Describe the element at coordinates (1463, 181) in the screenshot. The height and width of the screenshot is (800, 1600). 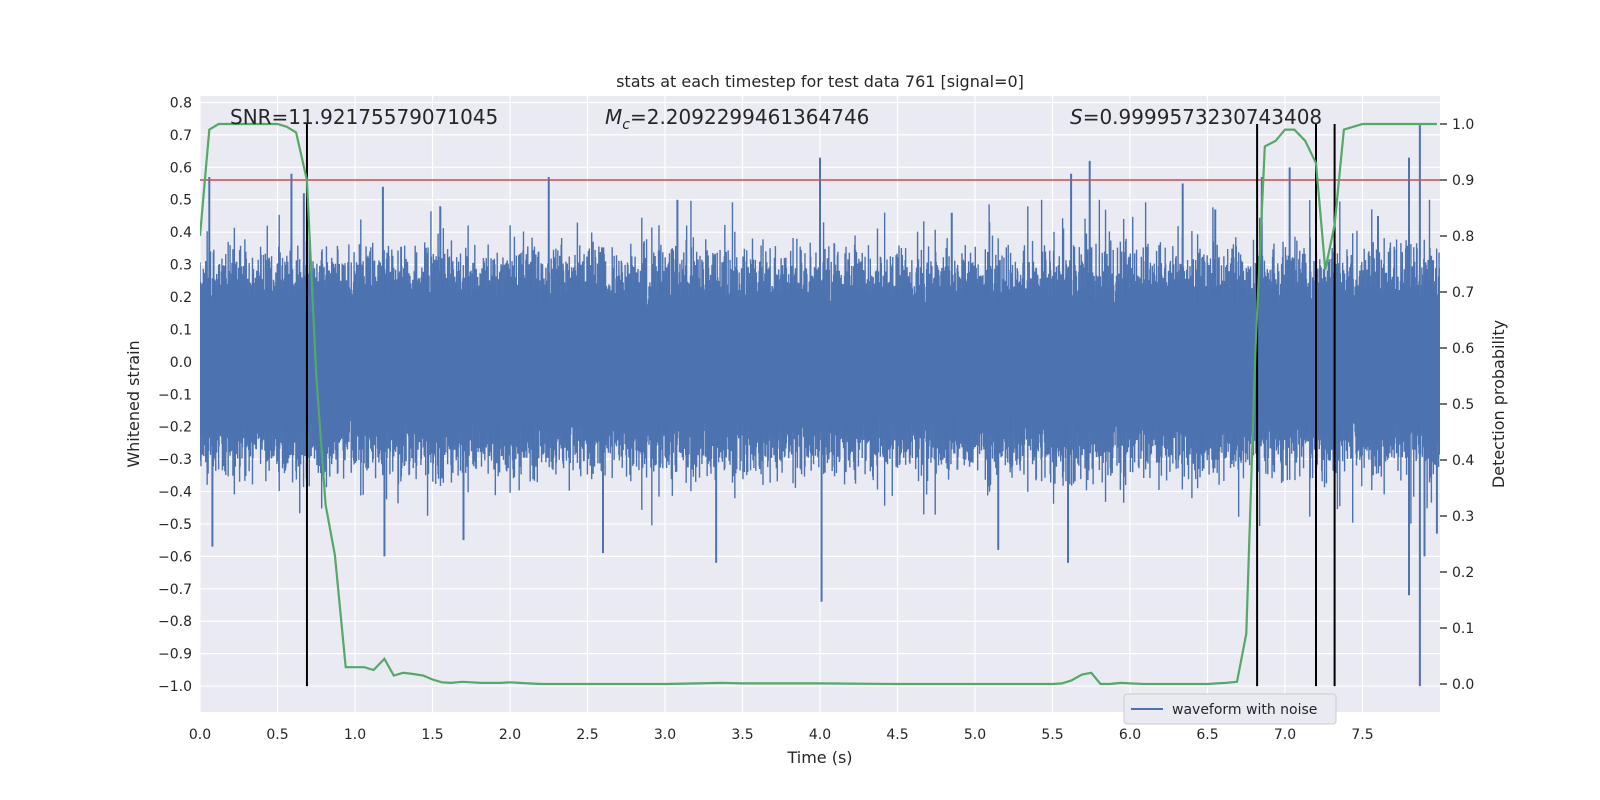
I see `y-right-tick-label: 0.9` at that location.